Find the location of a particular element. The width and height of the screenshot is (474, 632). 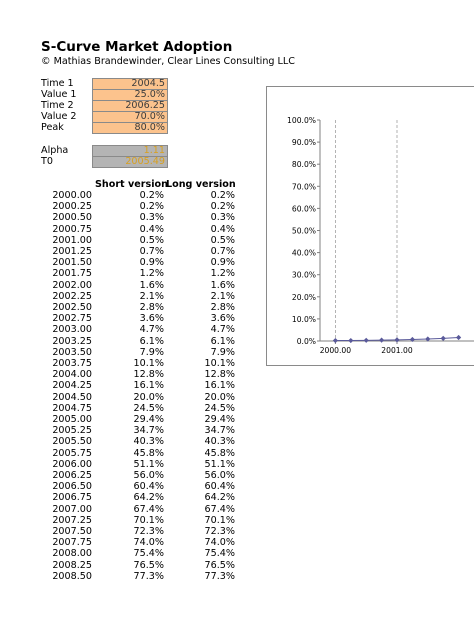

short-value-cell: 51.1% is located at coordinates (148, 464).